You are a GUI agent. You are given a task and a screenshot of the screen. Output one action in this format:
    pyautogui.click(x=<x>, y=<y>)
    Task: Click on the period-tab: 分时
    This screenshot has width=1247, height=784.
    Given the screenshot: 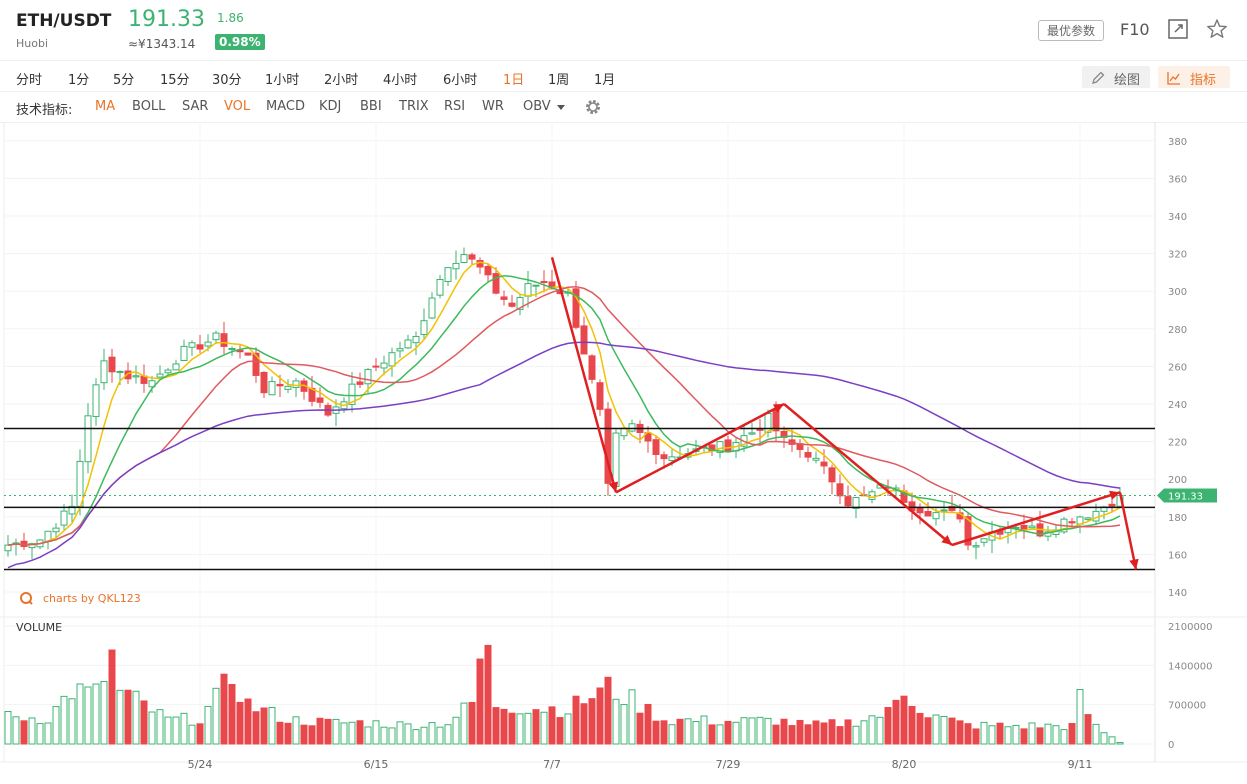 What is the action you would take?
    pyautogui.click(x=29, y=80)
    